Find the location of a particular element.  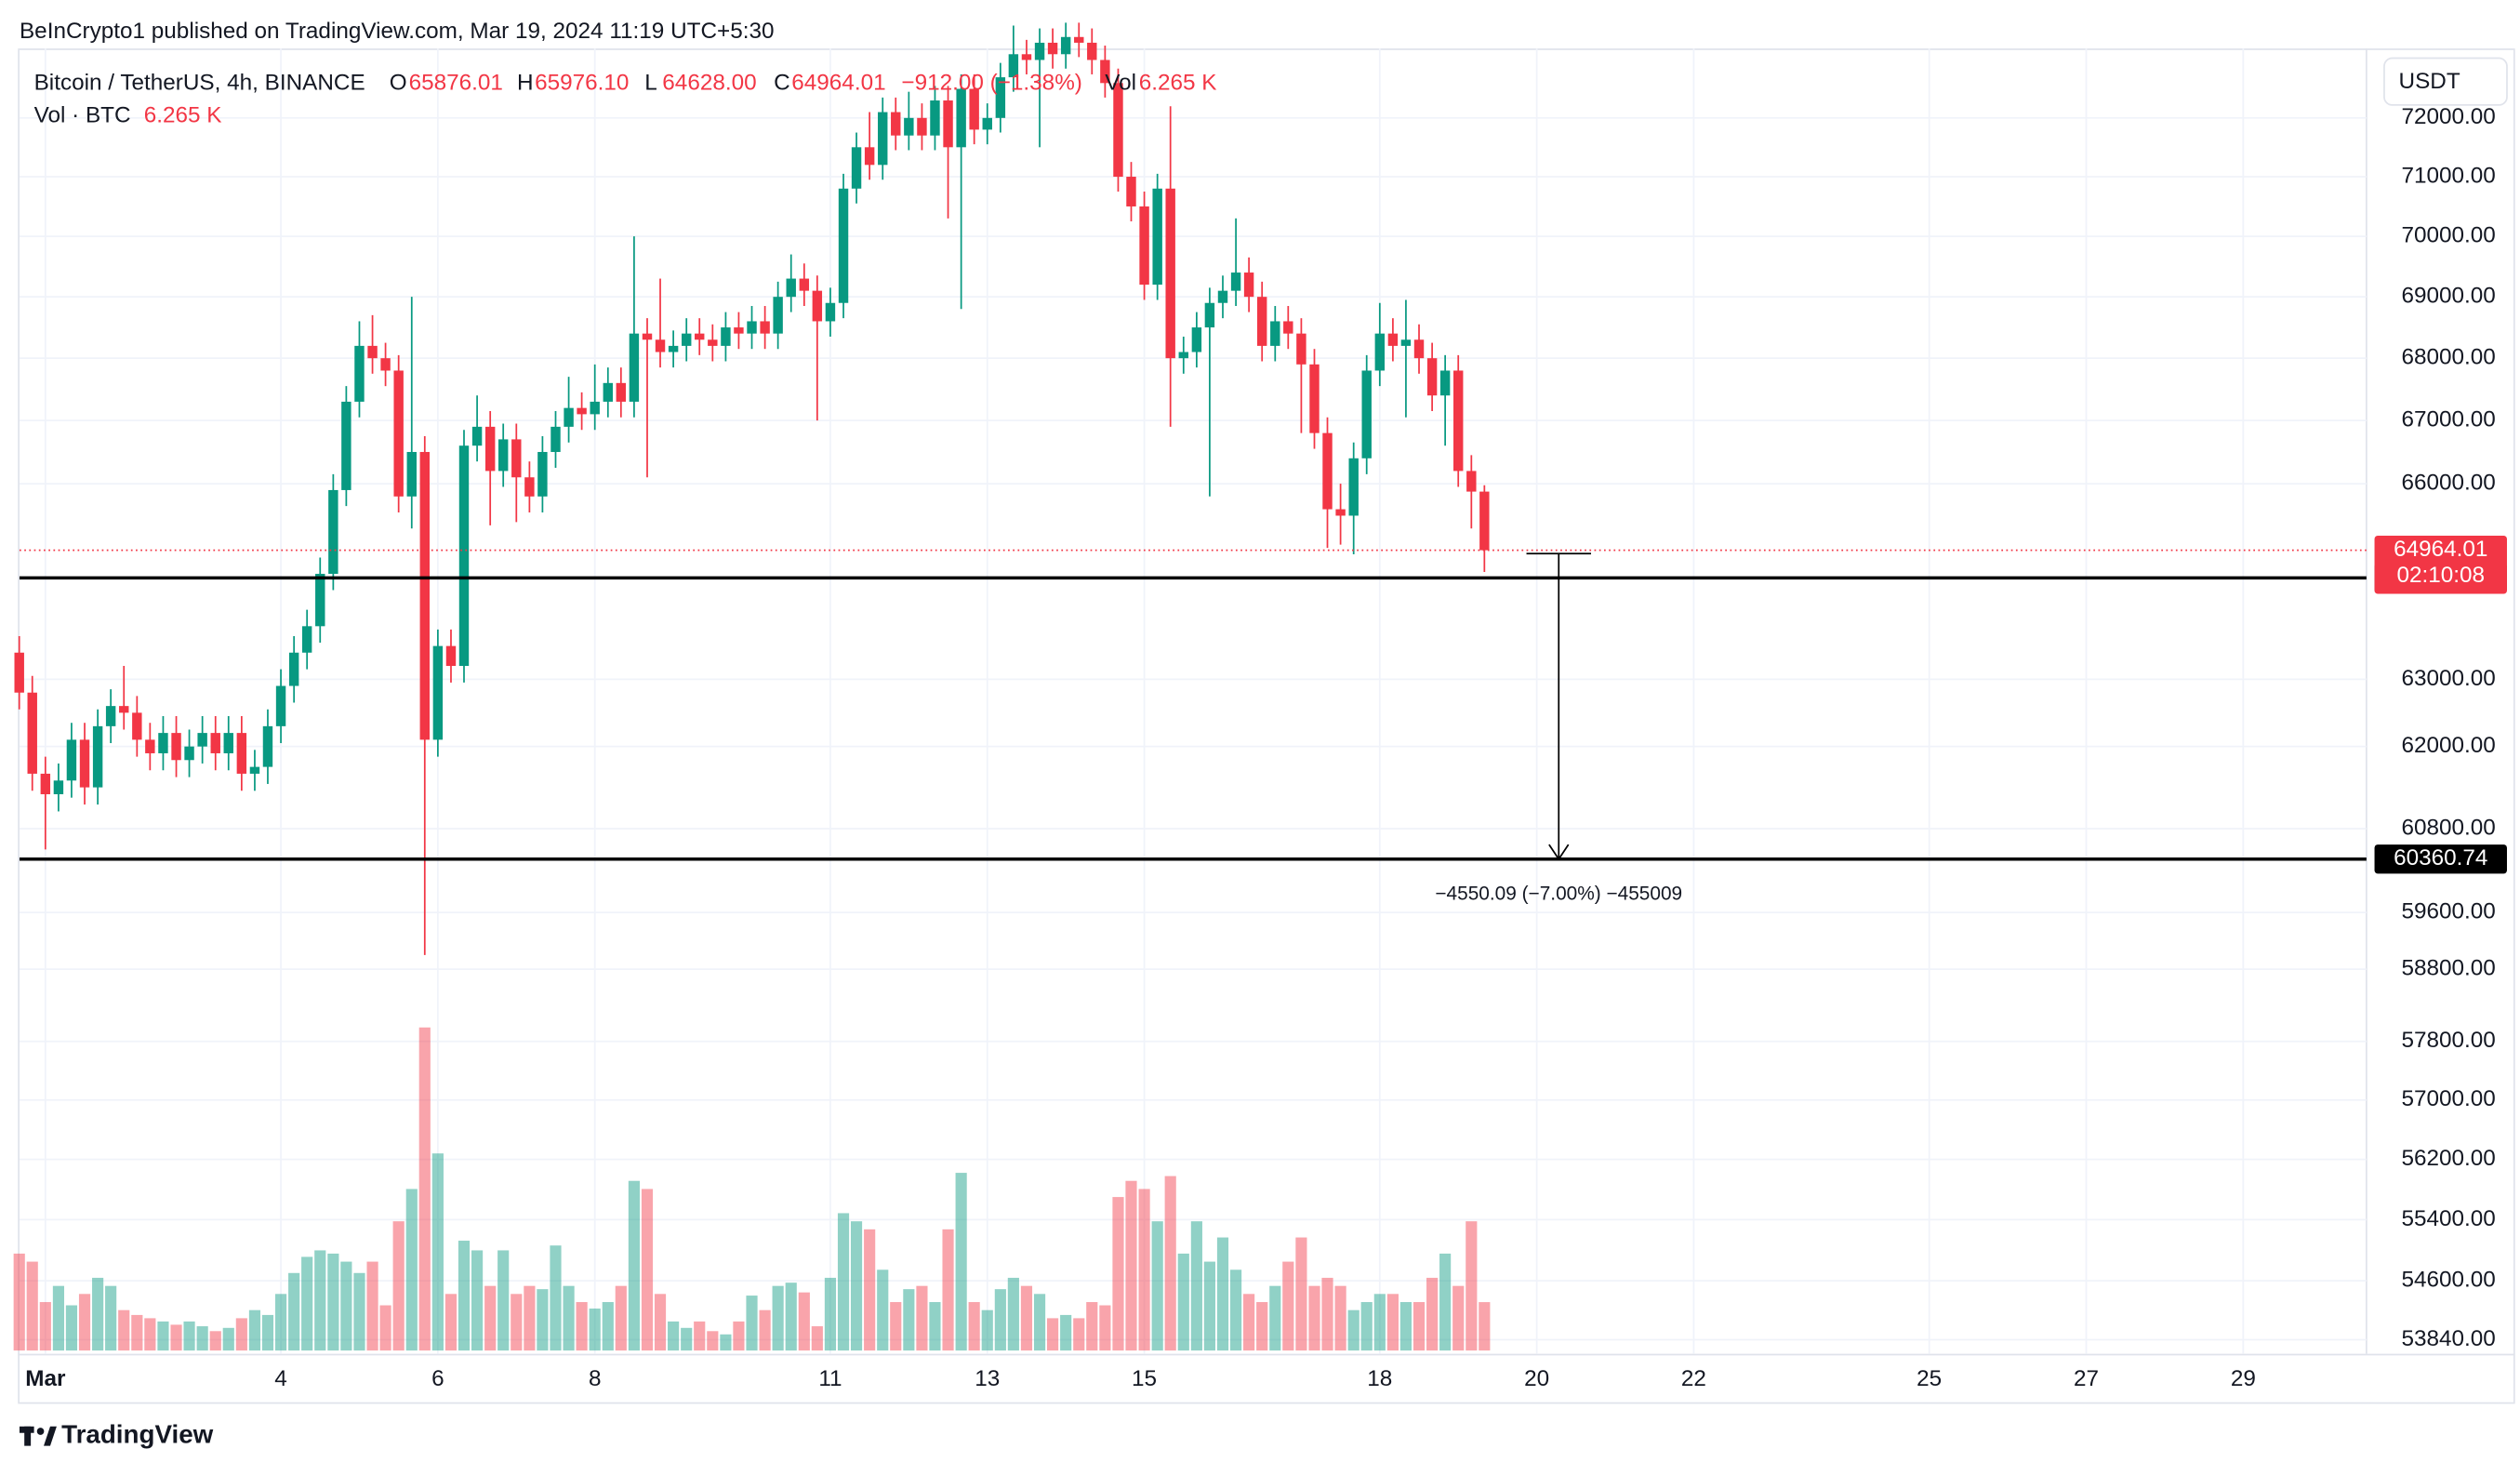

y-tick-label: 53840.00 is located at coordinates (2448, 1338).